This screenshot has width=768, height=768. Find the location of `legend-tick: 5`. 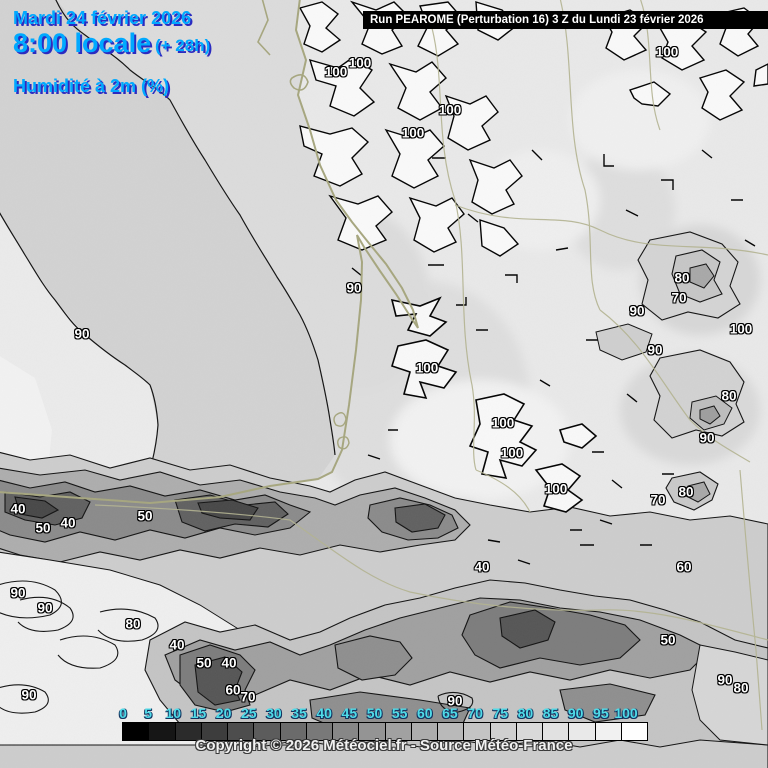

legend-tick: 5 is located at coordinates (148, 713).